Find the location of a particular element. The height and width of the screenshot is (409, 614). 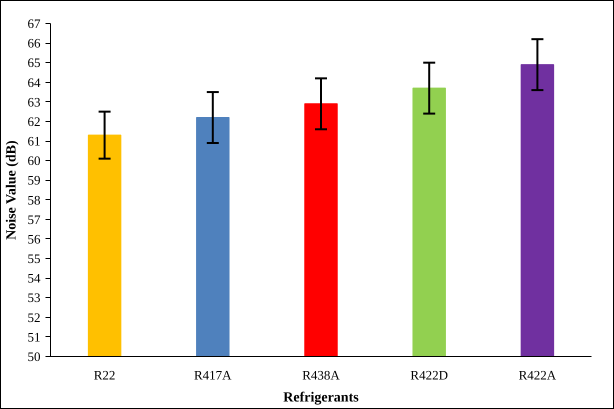

y-tick-label: 65 is located at coordinates (34, 62).